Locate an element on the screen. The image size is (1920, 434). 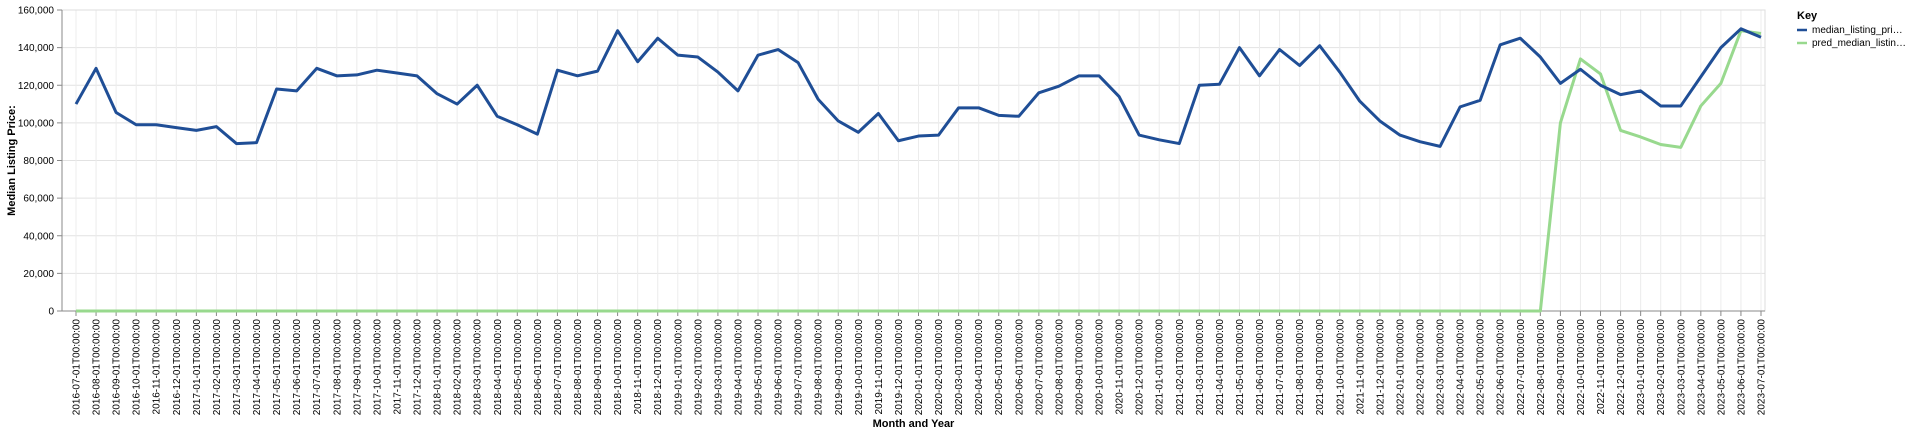
x-tick-label: 2022-08-01T00:00:00 is located at coordinates (1541, 367).